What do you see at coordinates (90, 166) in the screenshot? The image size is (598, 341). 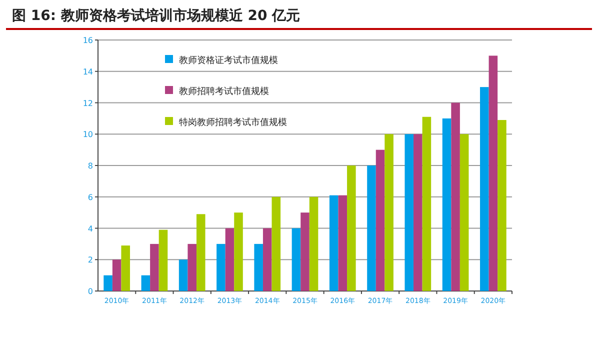 I see `y-tick-label: 8` at bounding box center [90, 166].